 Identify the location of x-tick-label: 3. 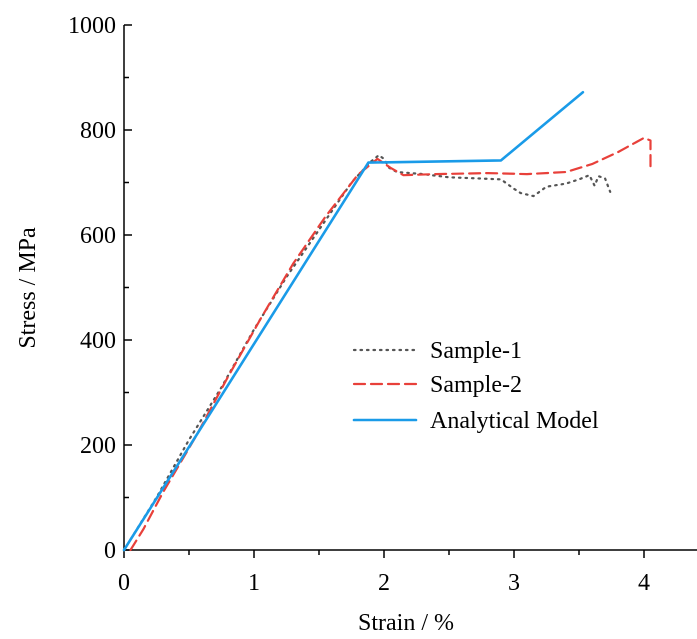
(514, 583).